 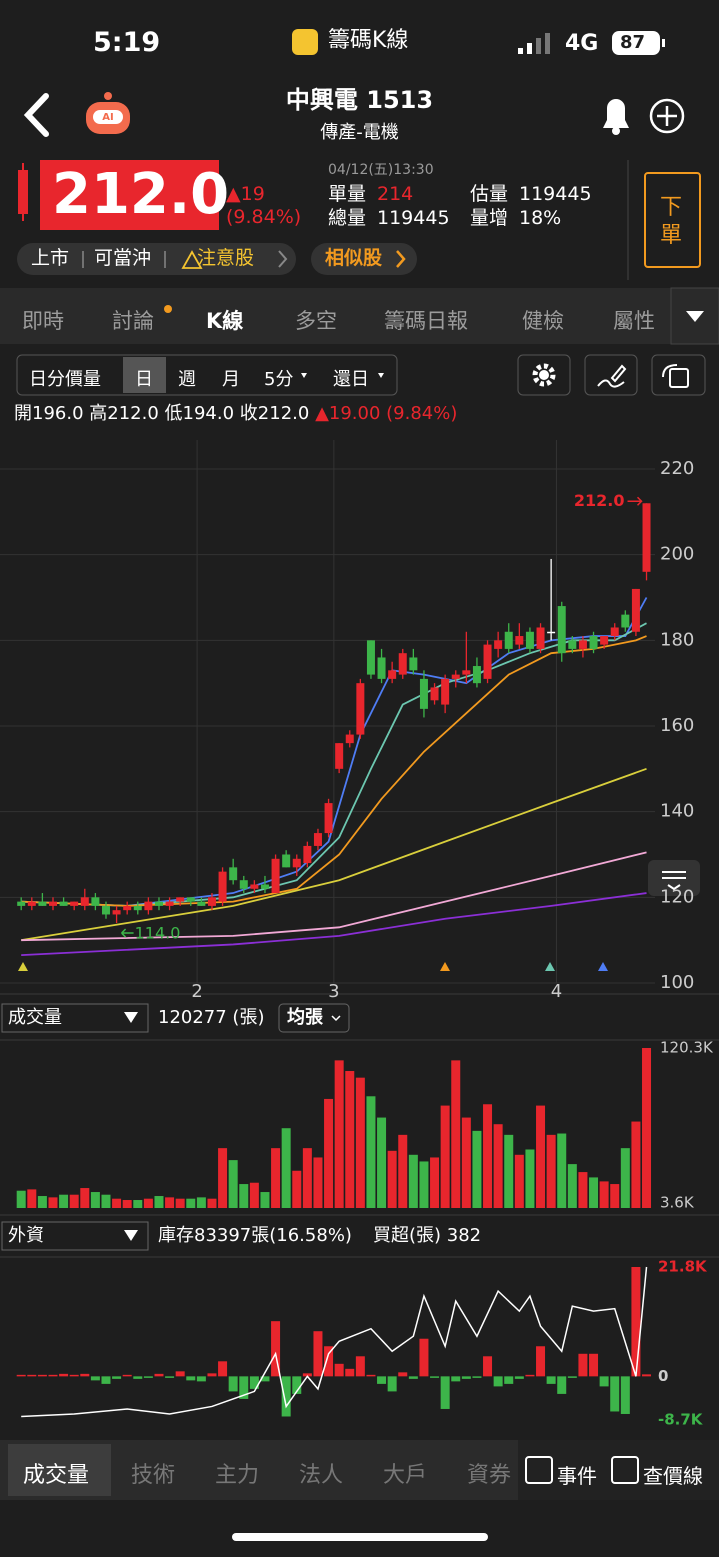 What do you see at coordinates (75, 1236) in the screenshot?
I see `foreign-selector` at bounding box center [75, 1236].